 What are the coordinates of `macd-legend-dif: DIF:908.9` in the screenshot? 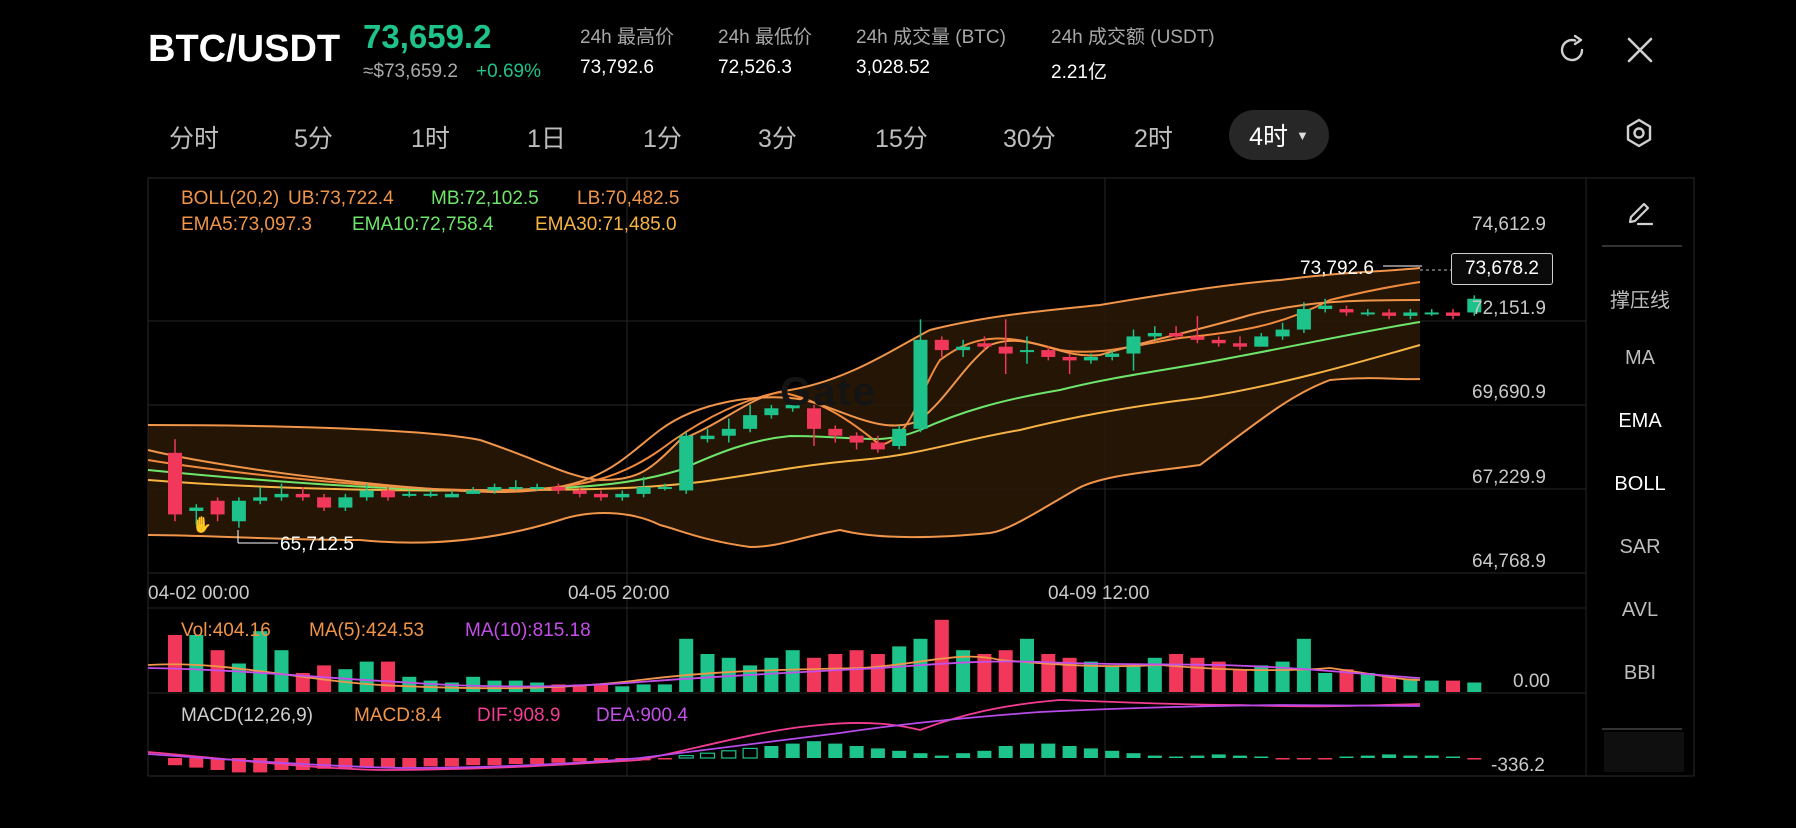 It's located at (519, 715).